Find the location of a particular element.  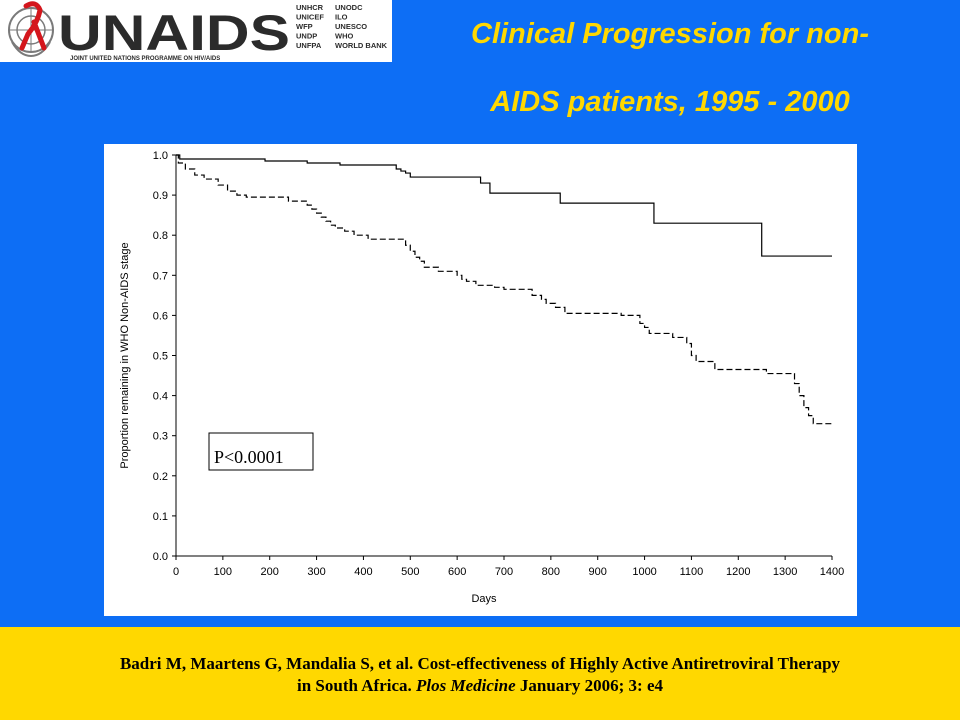

x-tick-label: 100 is located at coordinates (223, 572).